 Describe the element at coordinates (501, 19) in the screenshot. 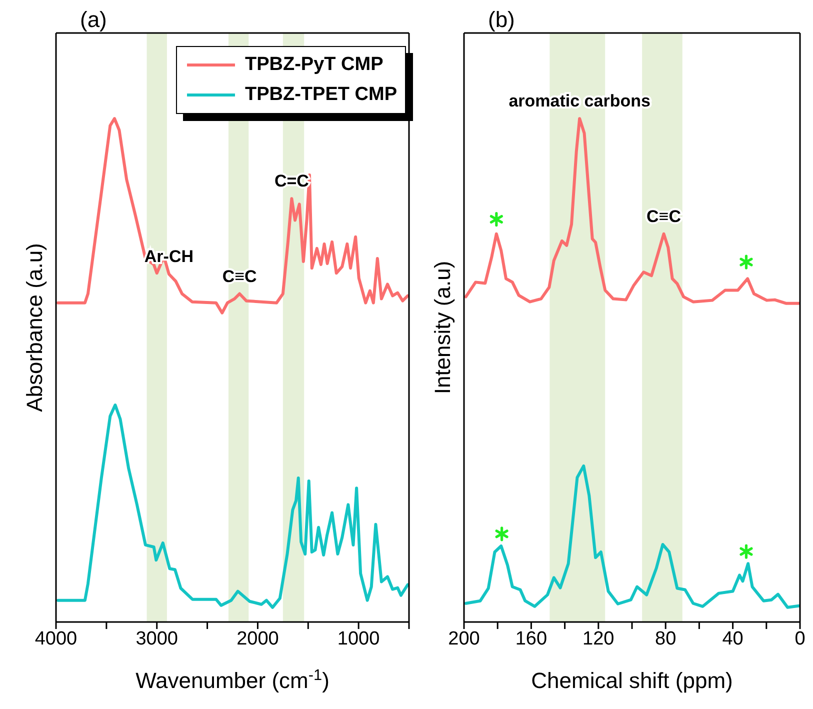

I see `chart-title: (b)` at that location.